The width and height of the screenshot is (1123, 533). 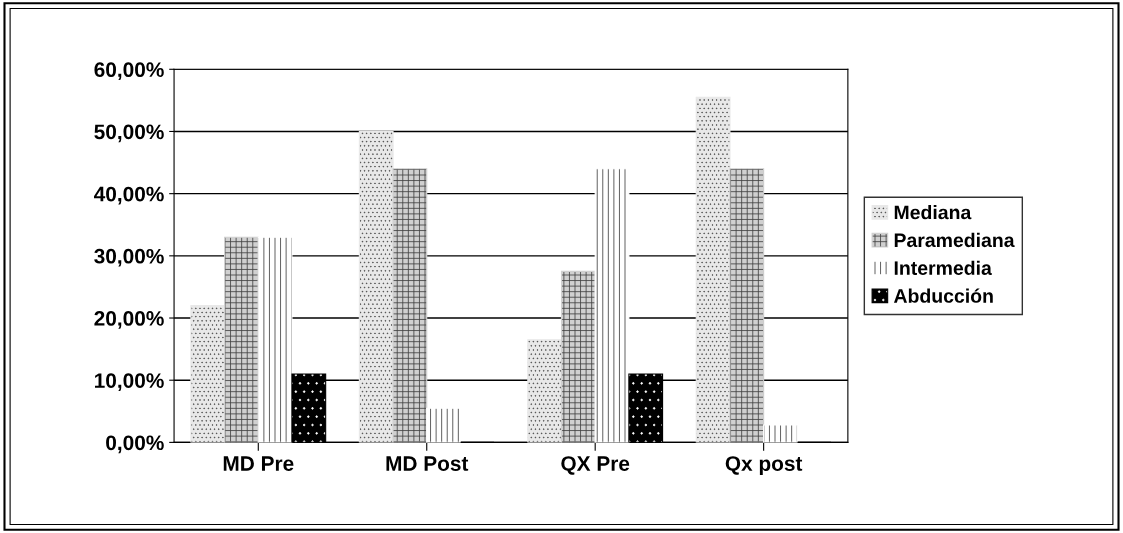 What do you see at coordinates (427, 463) in the screenshot?
I see `x-tick-label: MD Post` at bounding box center [427, 463].